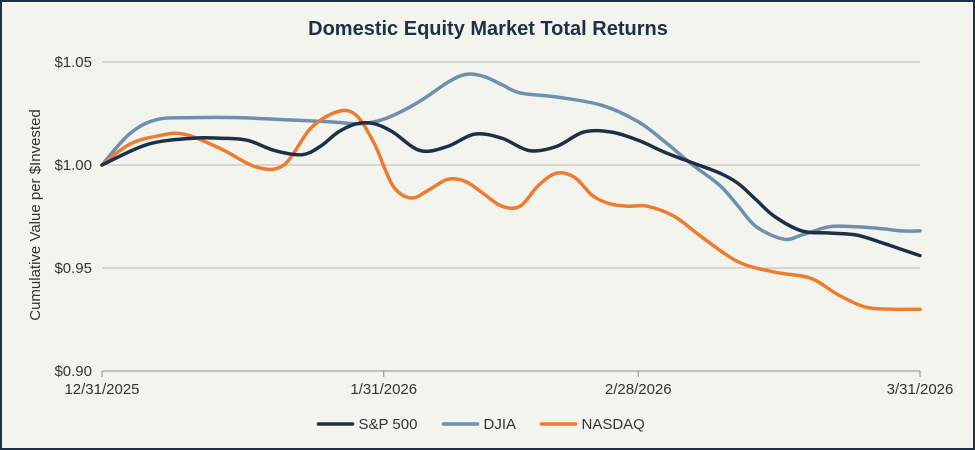  I want to click on legend: S&P 500 DJIA NASDAQ, so click(480, 424).